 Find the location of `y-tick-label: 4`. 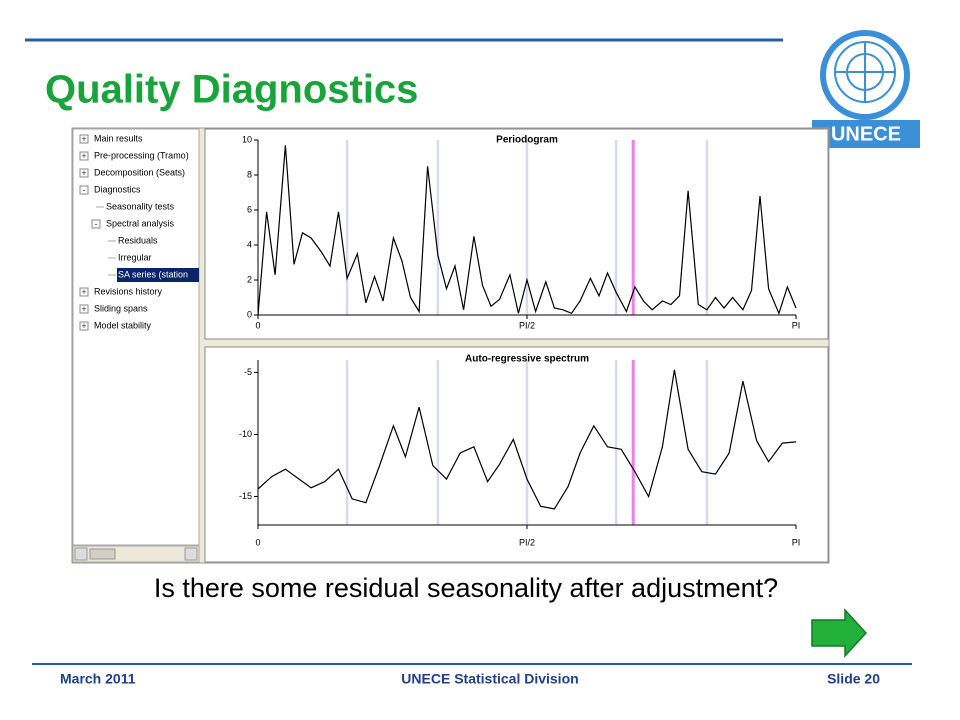

y-tick-label: 4 is located at coordinates (249, 244).